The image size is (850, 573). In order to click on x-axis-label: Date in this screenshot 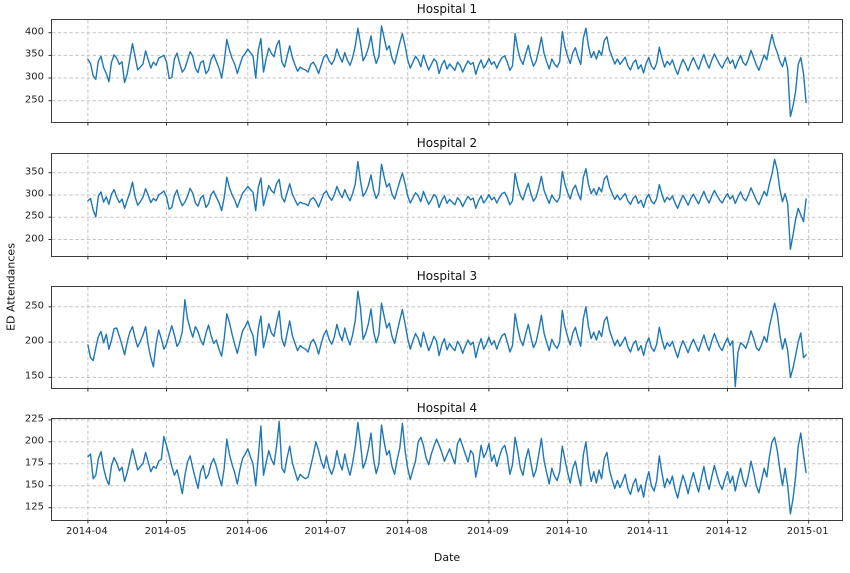, I will do `click(447, 557)`.